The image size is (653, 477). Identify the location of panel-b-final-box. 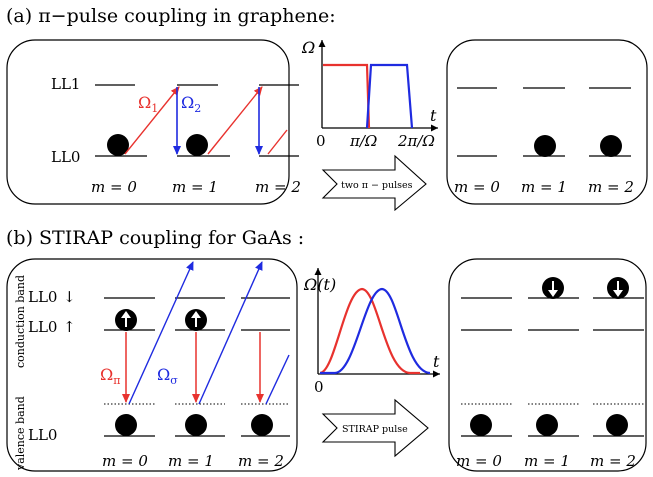
(547, 365).